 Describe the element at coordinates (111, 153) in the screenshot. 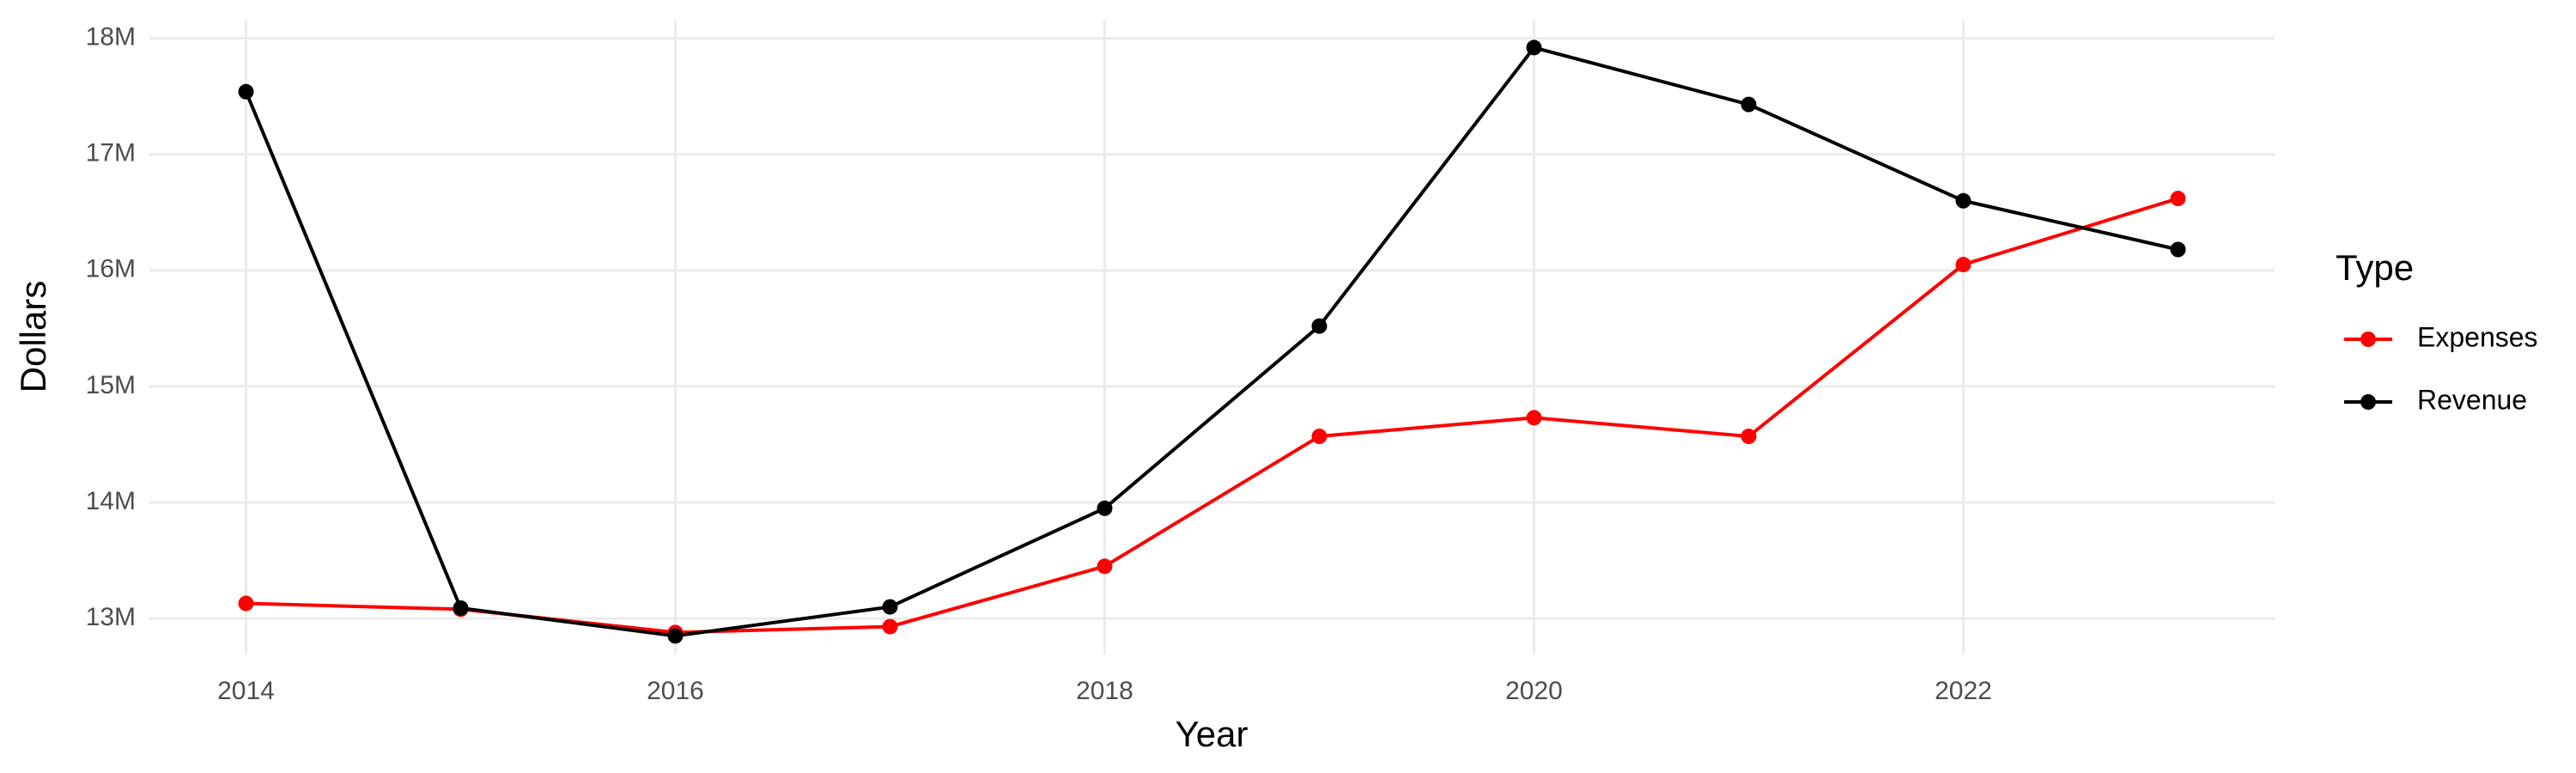

I see `y-tick-label: 17M` at that location.